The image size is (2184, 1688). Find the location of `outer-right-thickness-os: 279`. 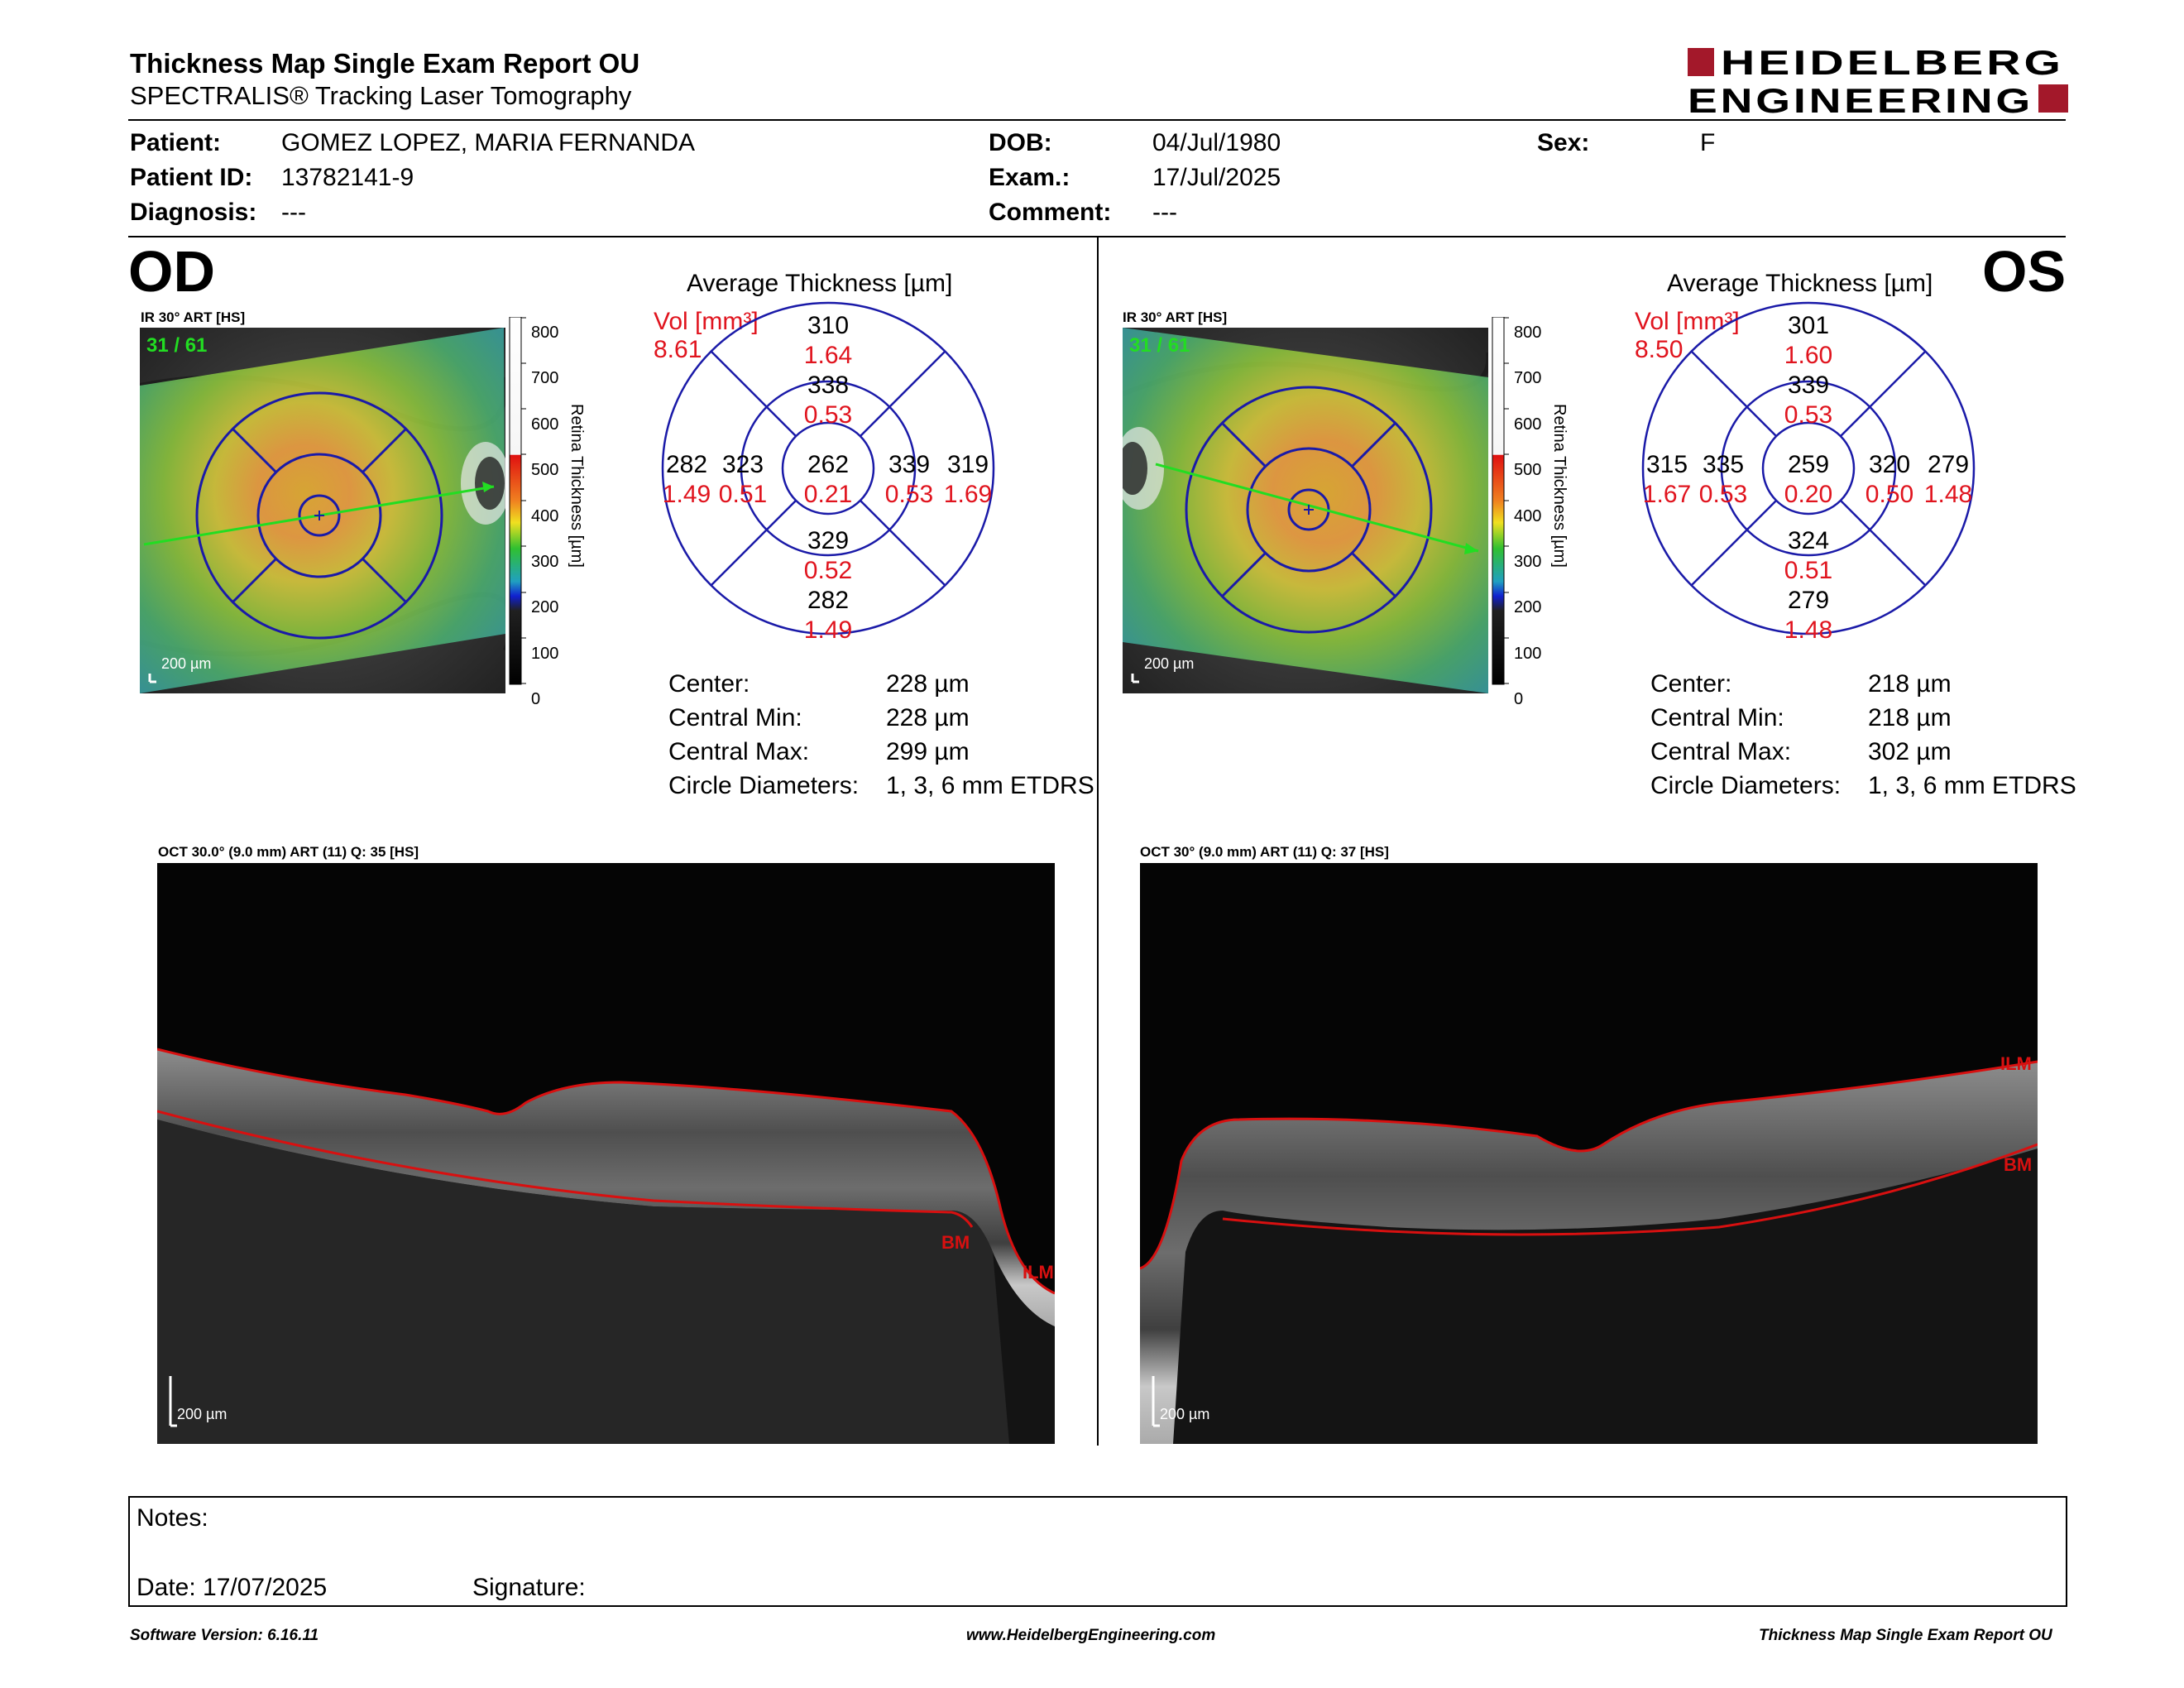

outer-right-thickness-os: 279 is located at coordinates (1948, 464).